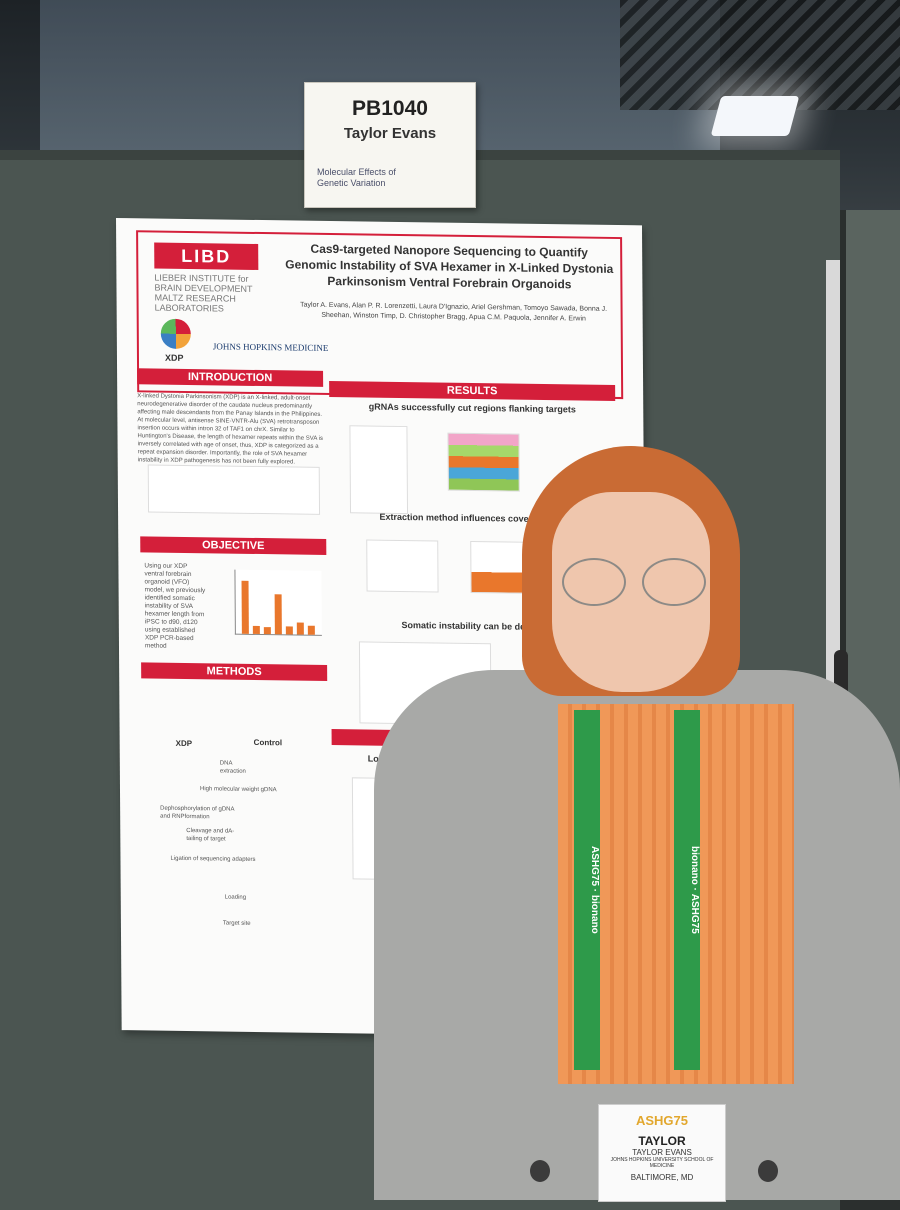  What do you see at coordinates (213, 859) in the screenshot?
I see `methods-step-ligation: Ligation of sequencing adapters` at bounding box center [213, 859].